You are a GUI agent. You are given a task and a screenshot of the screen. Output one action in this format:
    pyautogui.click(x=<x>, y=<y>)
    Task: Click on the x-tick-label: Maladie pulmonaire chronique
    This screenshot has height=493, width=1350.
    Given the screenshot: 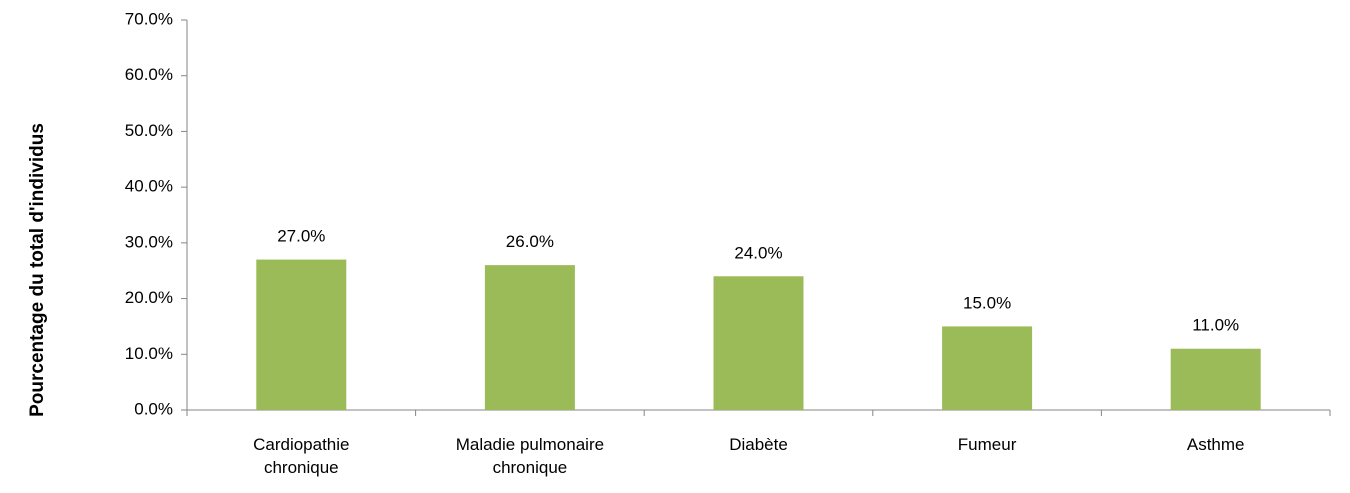 What is the action you would take?
    pyautogui.click(x=530, y=456)
    